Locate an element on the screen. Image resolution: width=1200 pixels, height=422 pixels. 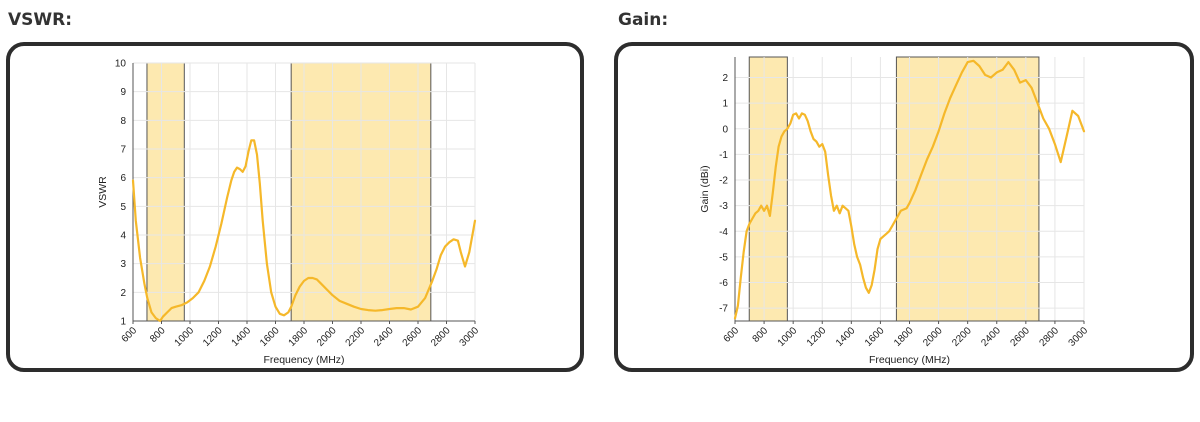
gain-x-tick-label-3: 1200 is located at coordinates (817, 337).